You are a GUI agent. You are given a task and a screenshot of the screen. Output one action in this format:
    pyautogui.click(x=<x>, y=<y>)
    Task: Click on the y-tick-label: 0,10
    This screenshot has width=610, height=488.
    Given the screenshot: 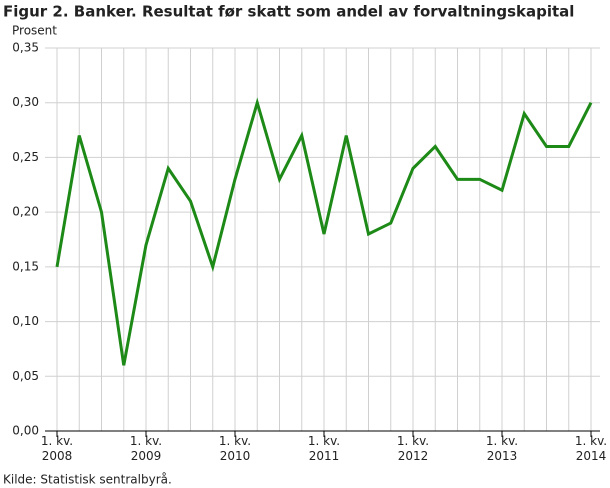 What is the action you would take?
    pyautogui.click(x=25, y=321)
    